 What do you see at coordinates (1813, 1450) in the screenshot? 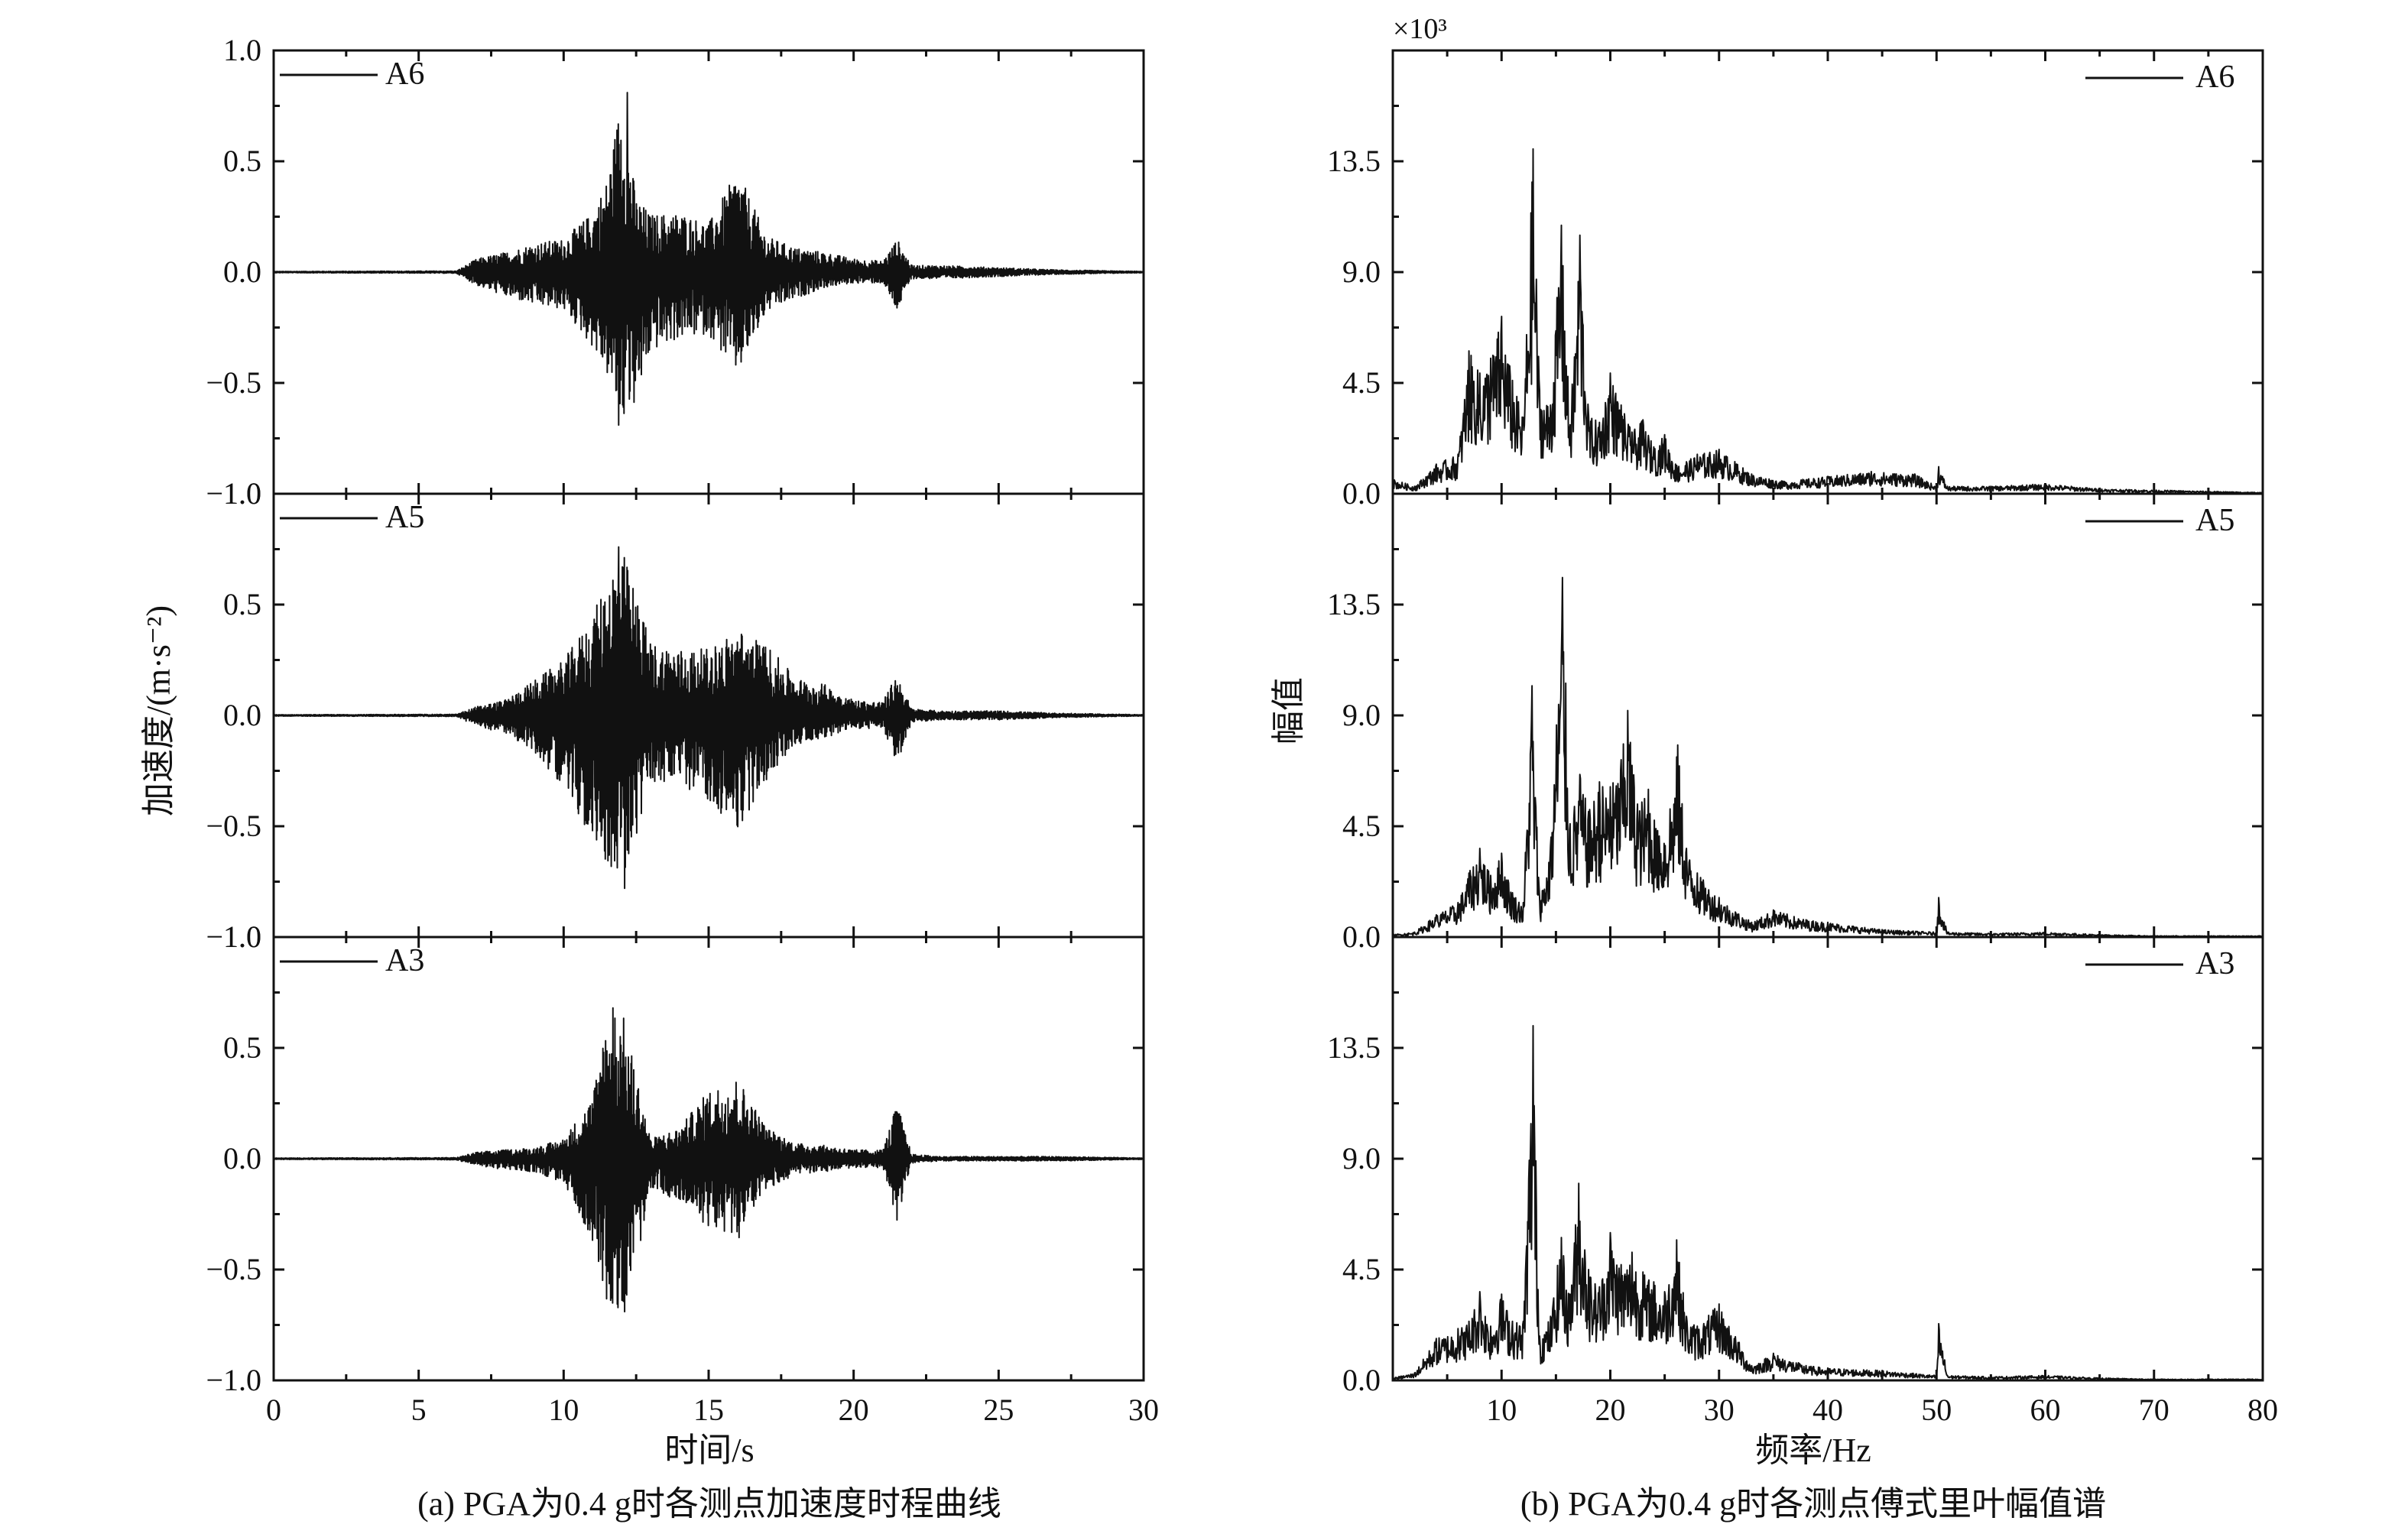
I see `right-xlabel: 频率/Hz` at bounding box center [1813, 1450].